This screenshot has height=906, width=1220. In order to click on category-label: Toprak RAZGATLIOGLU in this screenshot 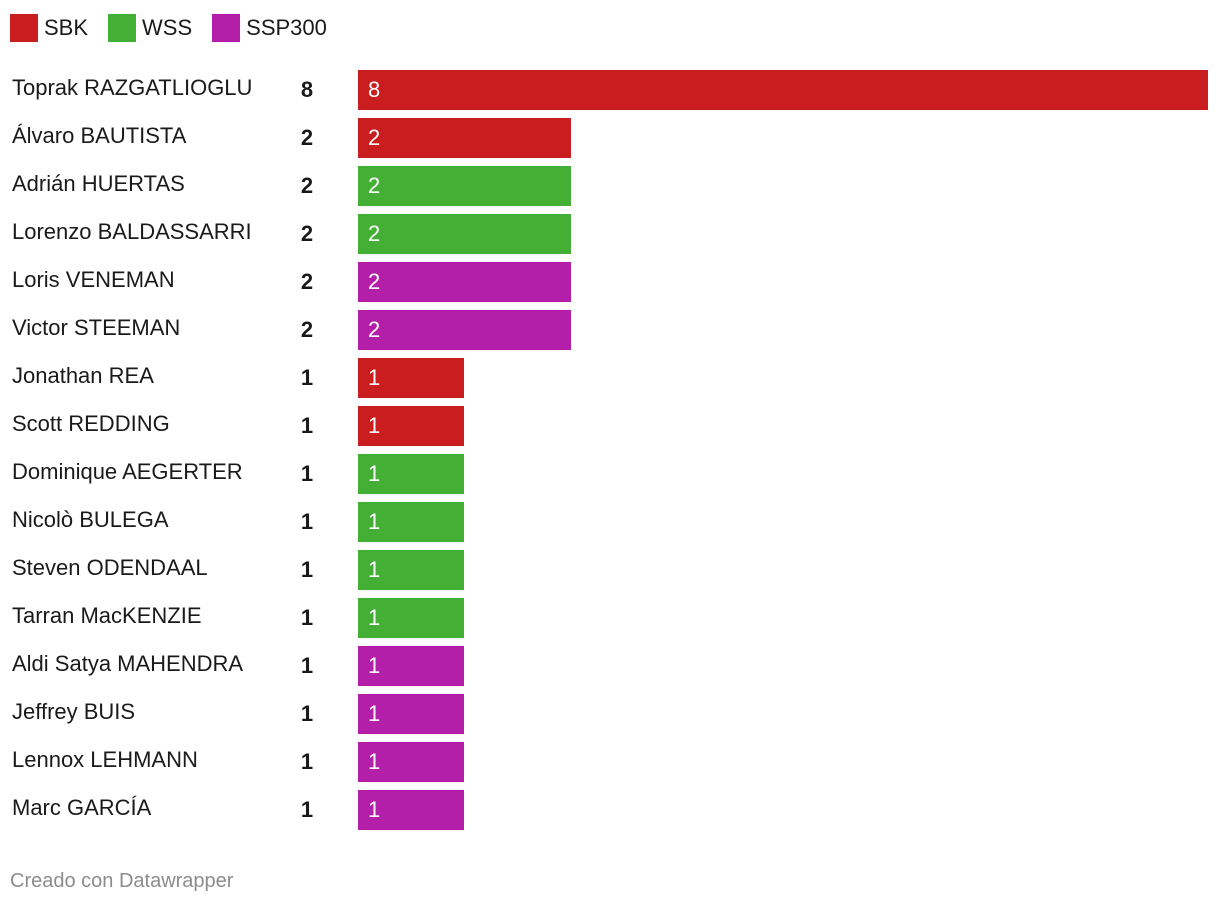, I will do `click(132, 87)`.